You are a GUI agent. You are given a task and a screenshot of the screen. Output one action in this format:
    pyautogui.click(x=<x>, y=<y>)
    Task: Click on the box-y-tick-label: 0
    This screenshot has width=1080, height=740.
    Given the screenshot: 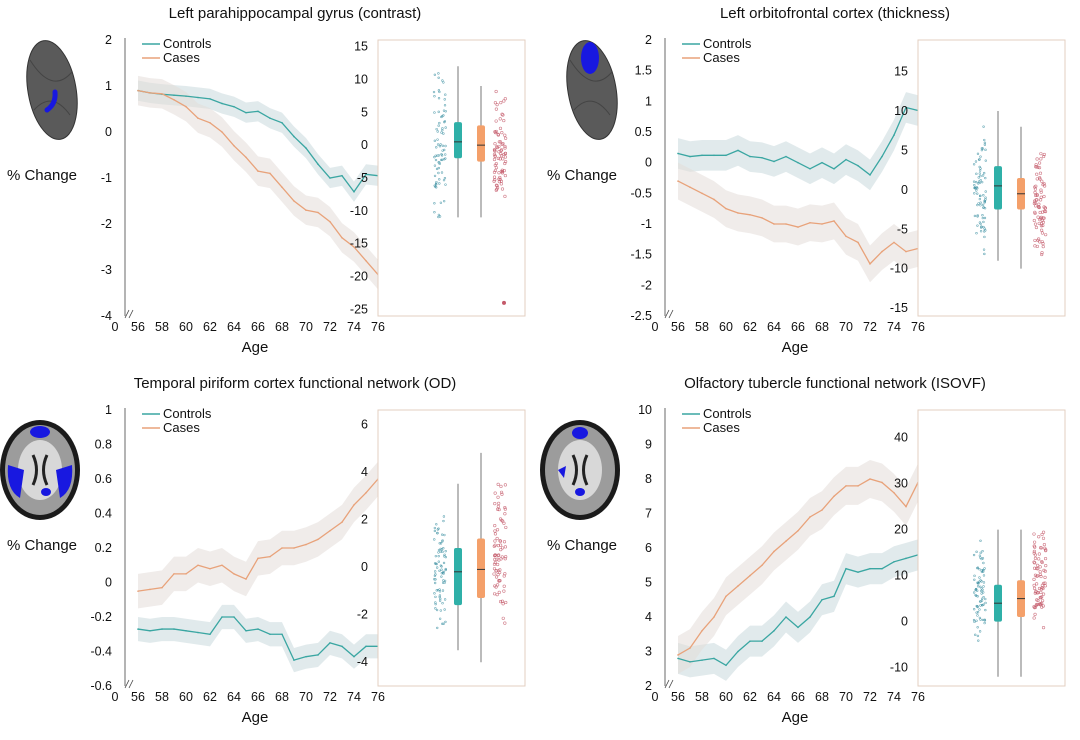 What is the action you would take?
    pyautogui.click(x=904, y=622)
    